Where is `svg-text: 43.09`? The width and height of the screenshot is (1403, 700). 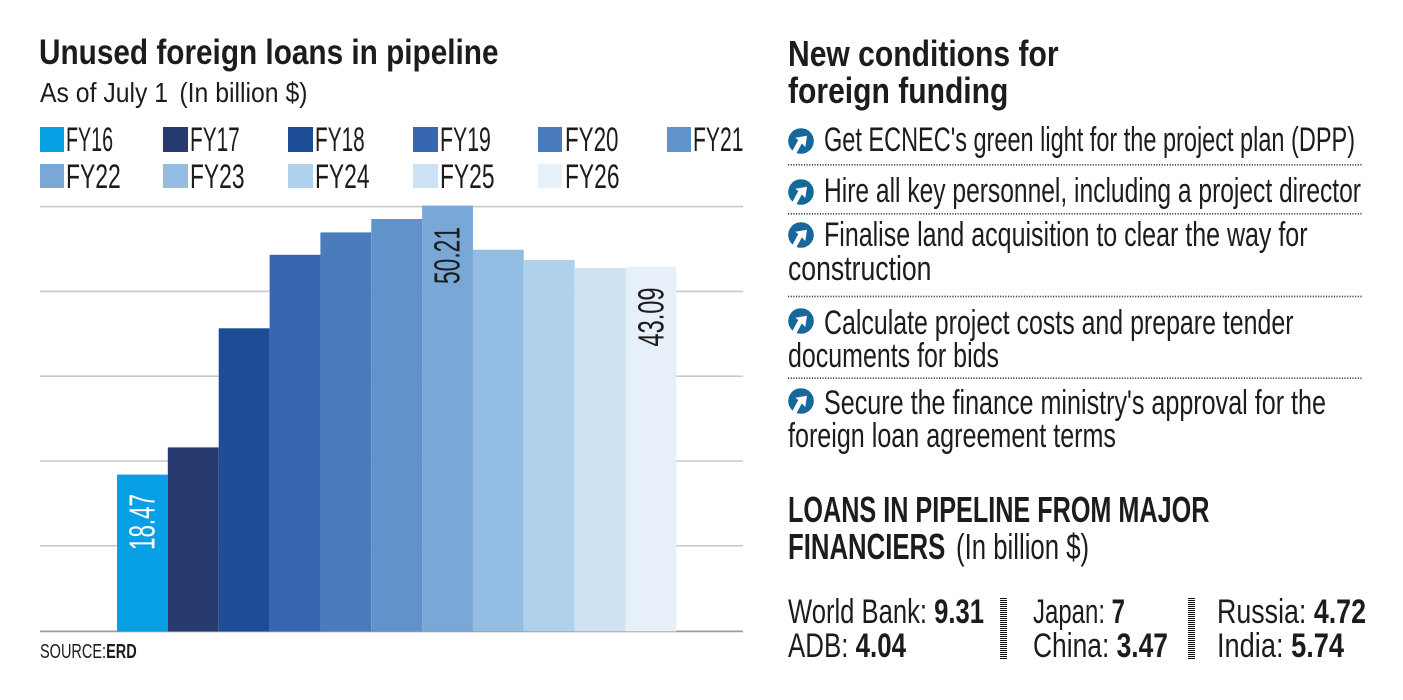 svg-text: 43.09 is located at coordinates (651, 317).